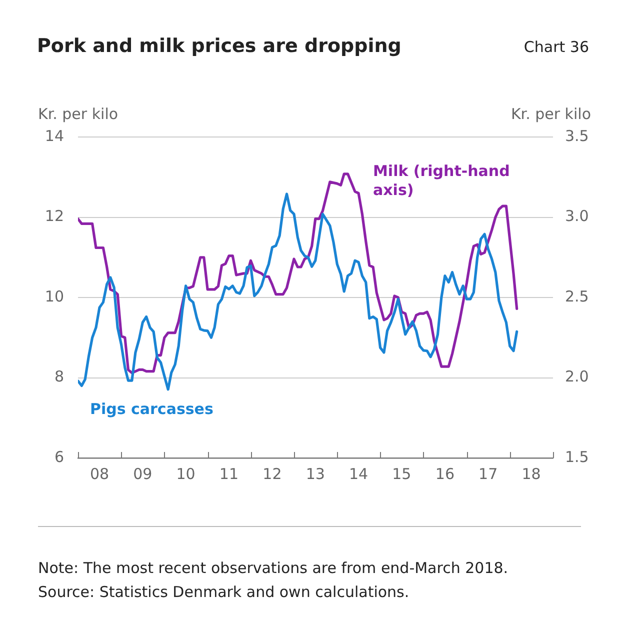 This screenshot has width=619, height=622. Describe the element at coordinates (272, 473) in the screenshot. I see `x-tick-label: 12` at that location.